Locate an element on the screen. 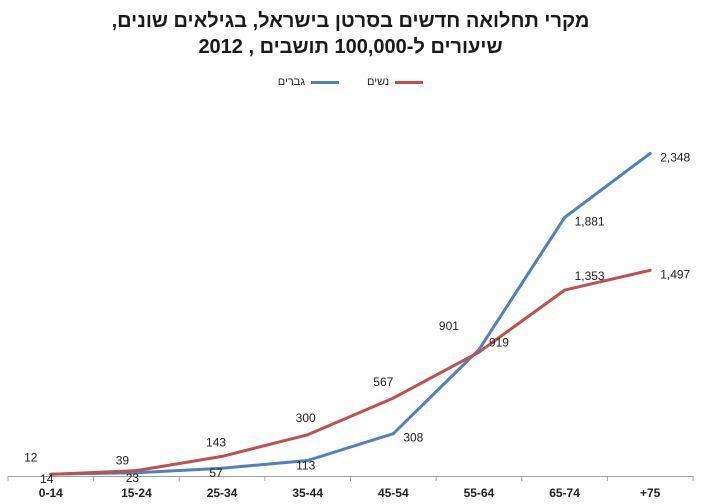 The width and height of the screenshot is (701, 504). legend-item-women: נשים is located at coordinates (395, 82).